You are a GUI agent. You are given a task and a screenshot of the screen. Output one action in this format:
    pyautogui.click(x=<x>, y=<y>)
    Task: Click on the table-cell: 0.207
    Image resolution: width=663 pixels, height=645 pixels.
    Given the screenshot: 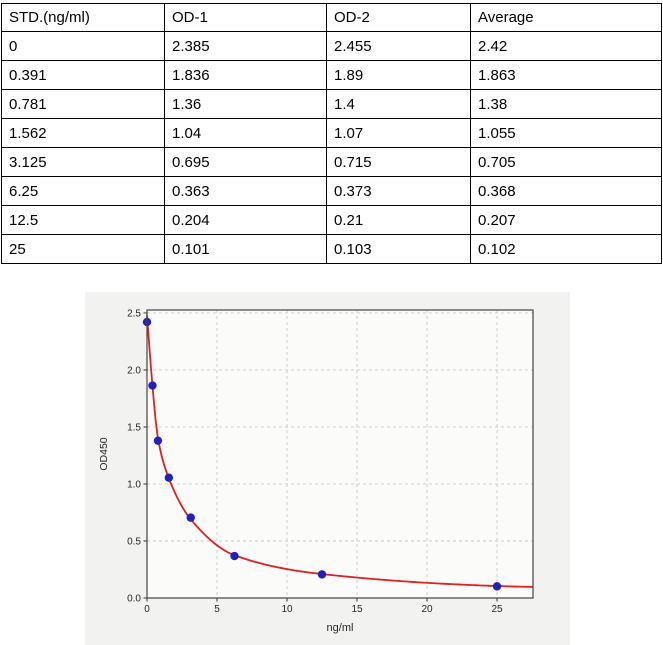 What is the action you would take?
    pyautogui.click(x=566, y=220)
    